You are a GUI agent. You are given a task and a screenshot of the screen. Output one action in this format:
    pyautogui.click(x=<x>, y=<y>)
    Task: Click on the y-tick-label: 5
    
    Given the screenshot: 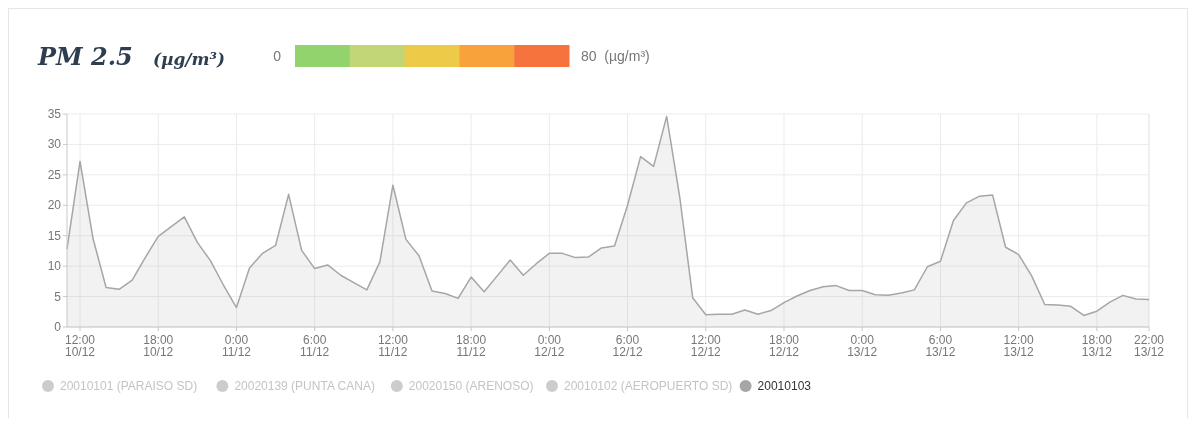 What is the action you would take?
    pyautogui.click(x=58, y=296)
    